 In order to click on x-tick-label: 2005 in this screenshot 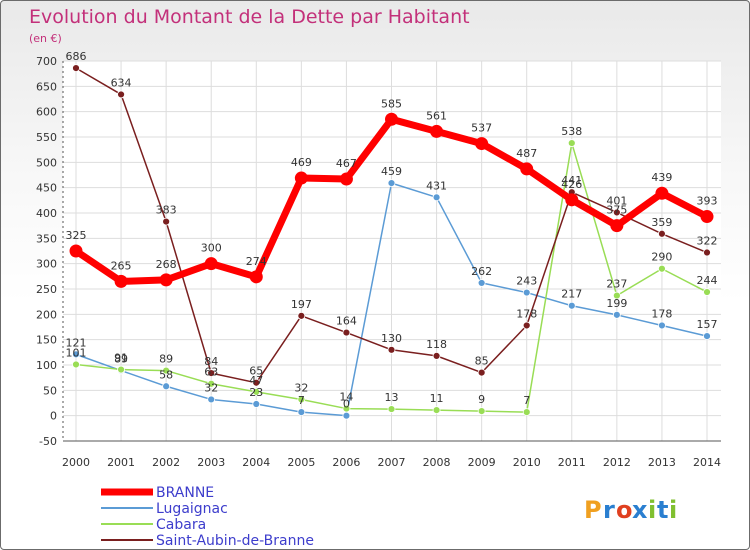, I will do `click(301, 462)`.